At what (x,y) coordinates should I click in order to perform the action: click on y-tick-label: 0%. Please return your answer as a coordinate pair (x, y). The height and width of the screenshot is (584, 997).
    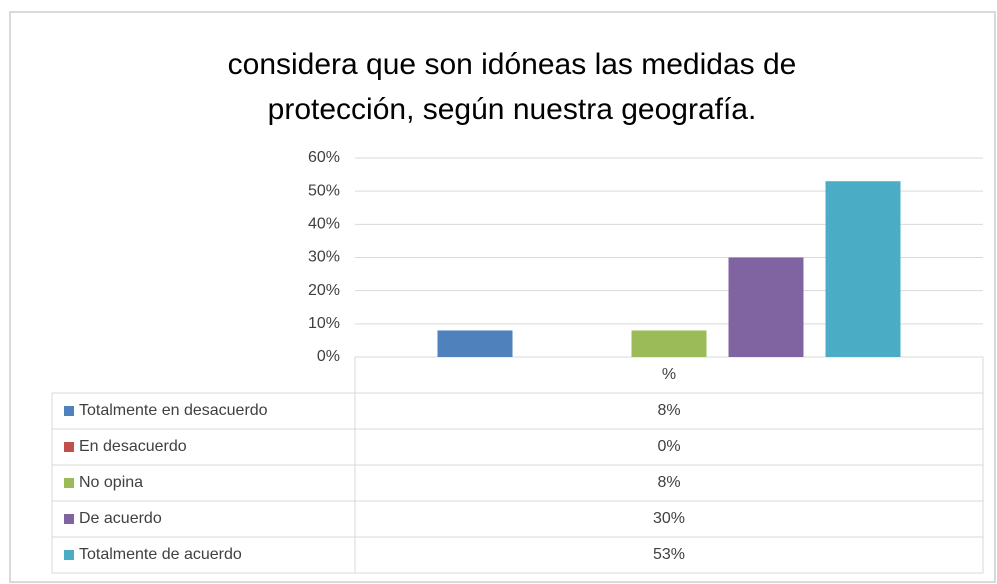
    Looking at the image, I should click on (328, 356).